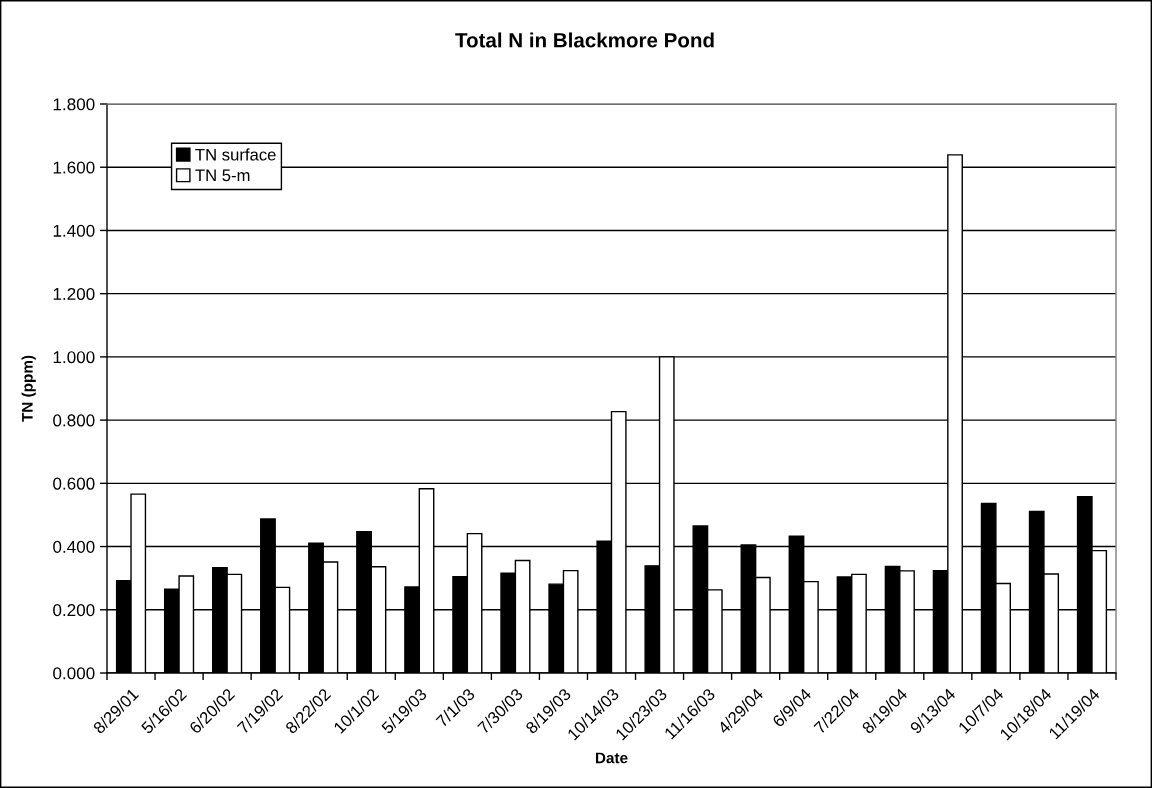 The height and width of the screenshot is (788, 1152). Describe the element at coordinates (74, 546) in the screenshot. I see `y-tick-label: 0.400` at that location.